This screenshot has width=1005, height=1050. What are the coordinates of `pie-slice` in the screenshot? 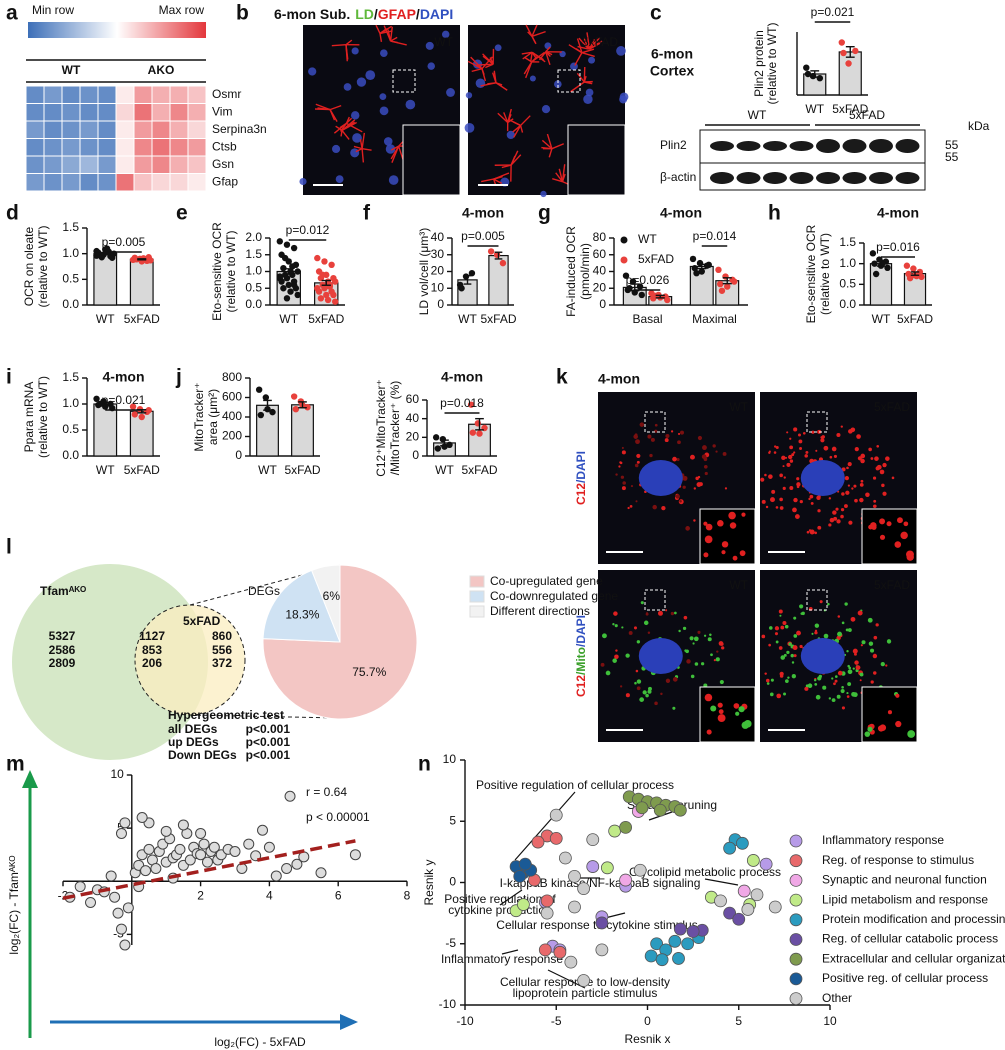 It's located at (326, 603).